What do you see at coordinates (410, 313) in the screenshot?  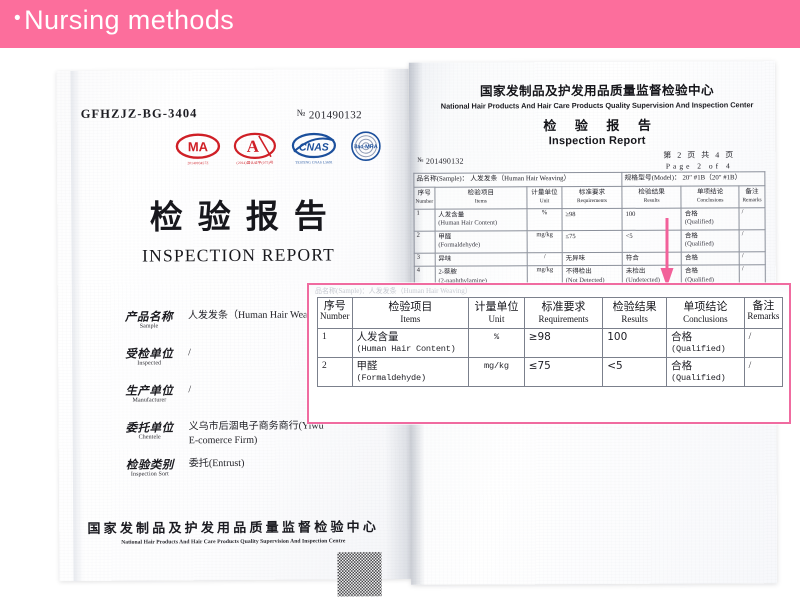 I see `callout-column-items: 检验项目 Items` at bounding box center [410, 313].